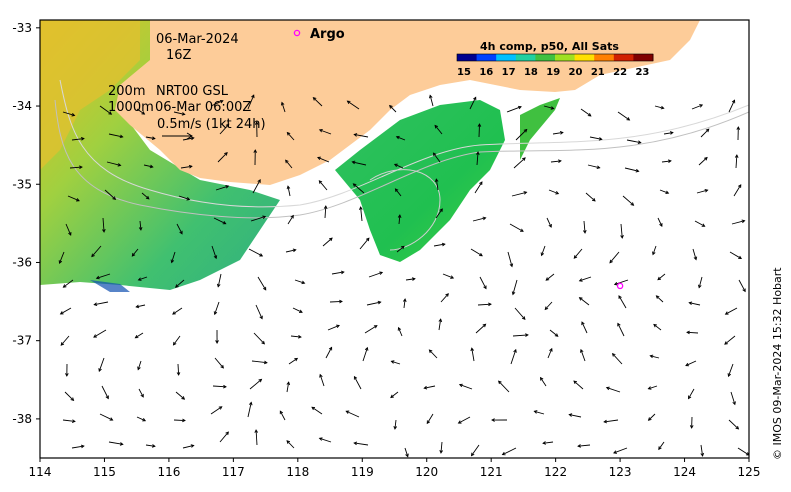  Describe the element at coordinates (620, 286) in the screenshot. I see `argo-floats` at that location.